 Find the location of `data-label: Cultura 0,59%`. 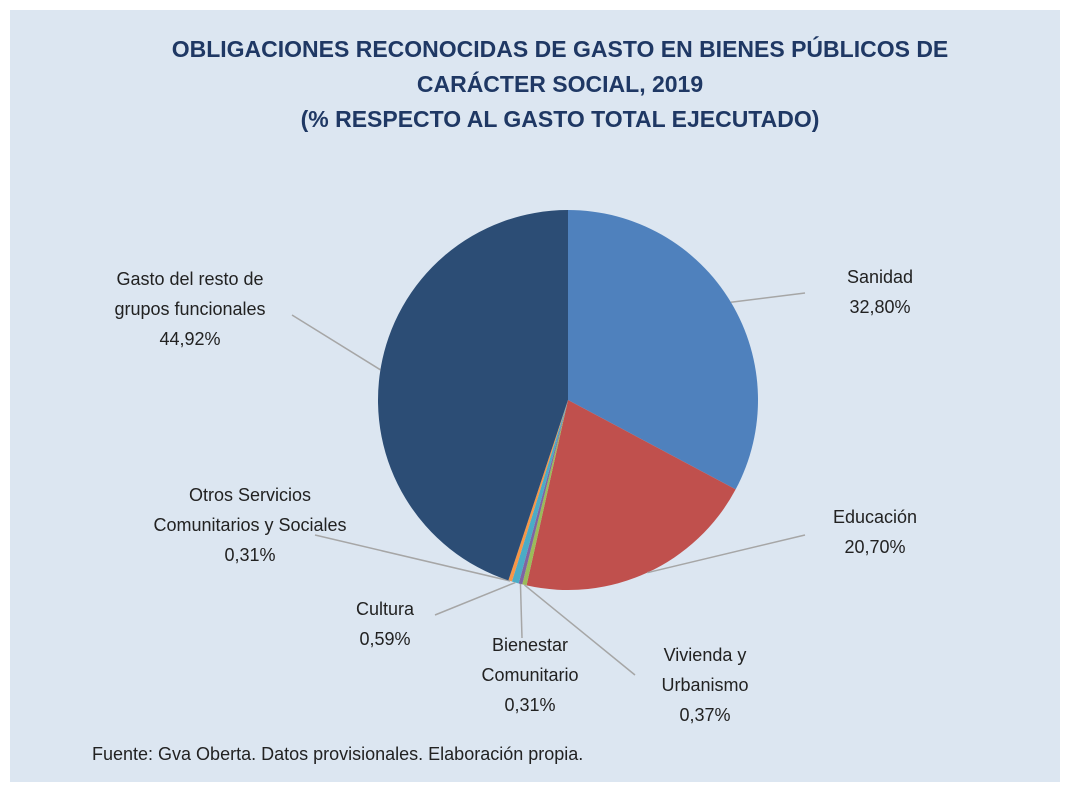

data-label: Cultura 0,59% is located at coordinates (385, 624).